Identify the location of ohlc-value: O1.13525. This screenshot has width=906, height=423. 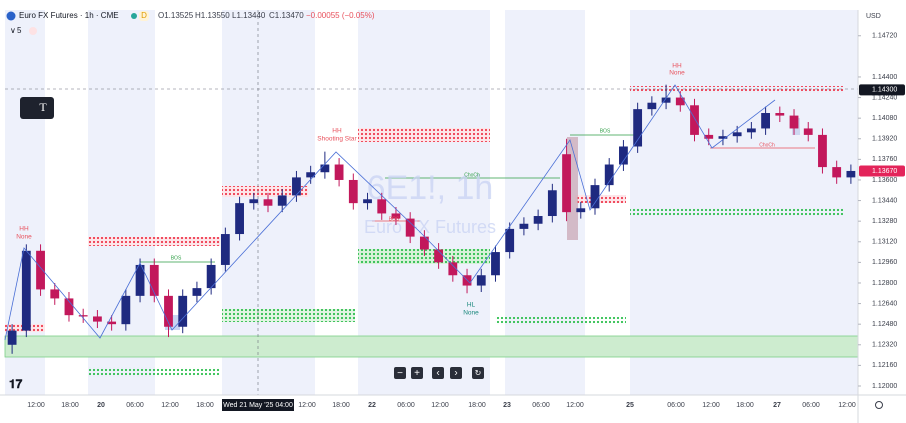
(176, 15).